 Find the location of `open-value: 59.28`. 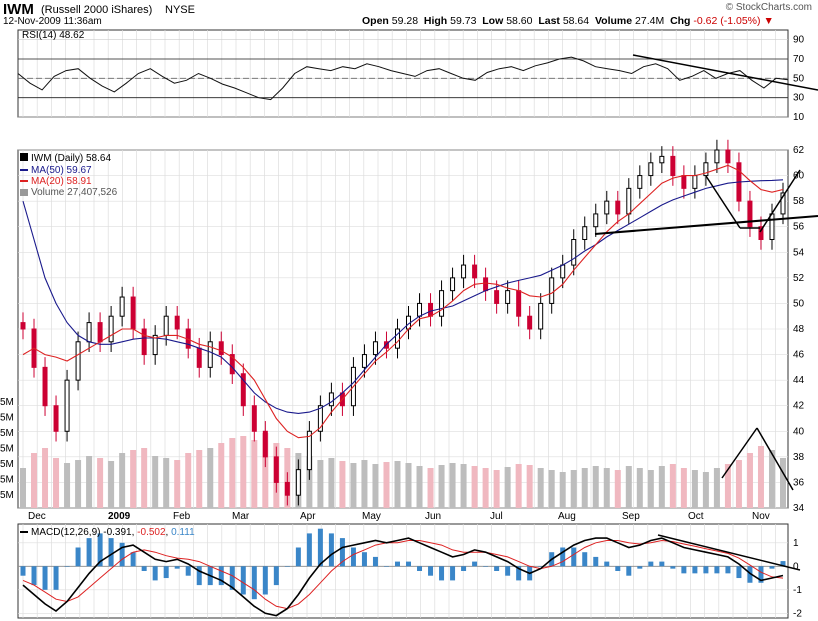

open-value: 59.28 is located at coordinates (405, 21).